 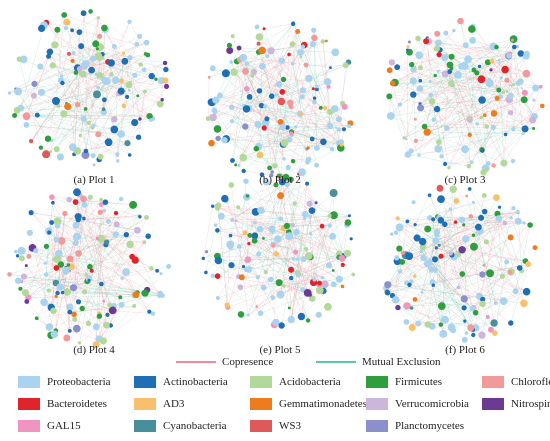 I want to click on legend-item-proteobacteria: Proteobacteria, so click(x=64, y=382).